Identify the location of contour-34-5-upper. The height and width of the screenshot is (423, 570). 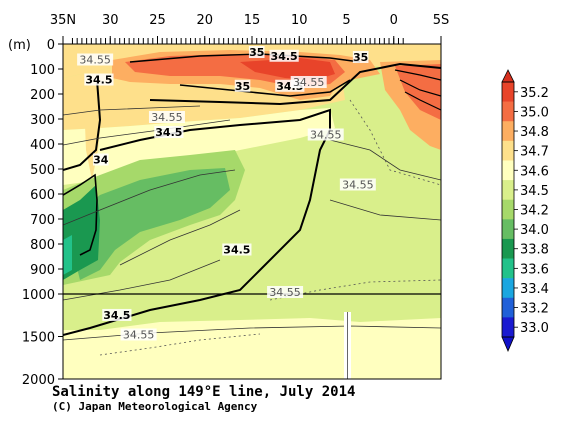
(295, 84).